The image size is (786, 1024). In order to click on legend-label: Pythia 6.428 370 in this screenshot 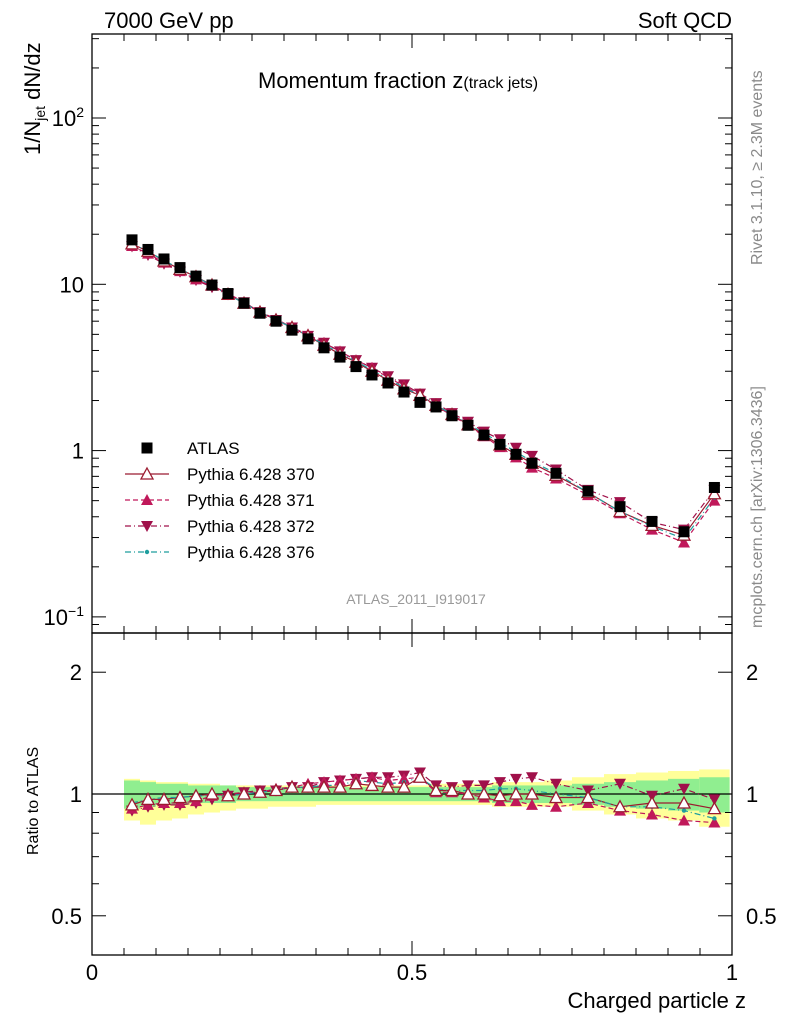, I will do `click(251, 474)`.